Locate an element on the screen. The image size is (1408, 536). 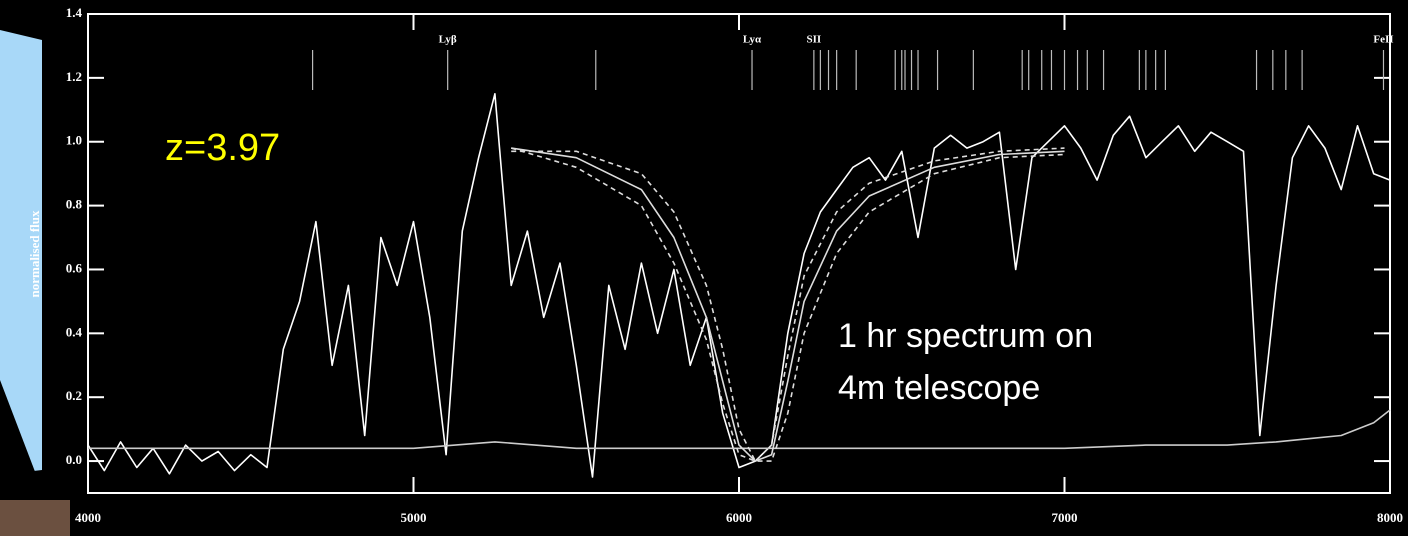
annotation: z=3.97 is located at coordinates (222, 148).